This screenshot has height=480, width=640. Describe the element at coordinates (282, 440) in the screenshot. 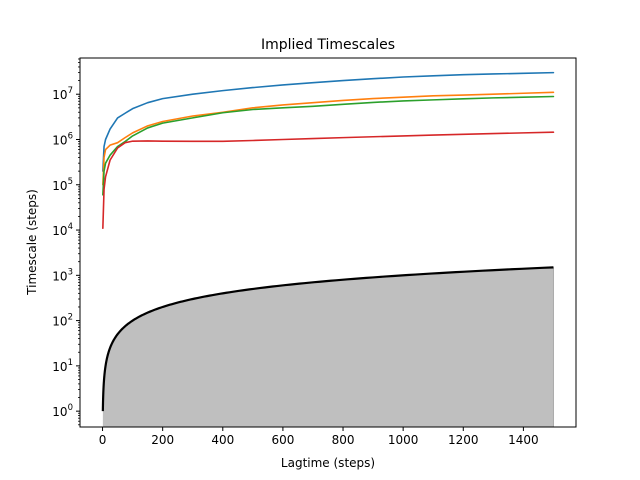

I see `x-tick-label: 600` at that location.